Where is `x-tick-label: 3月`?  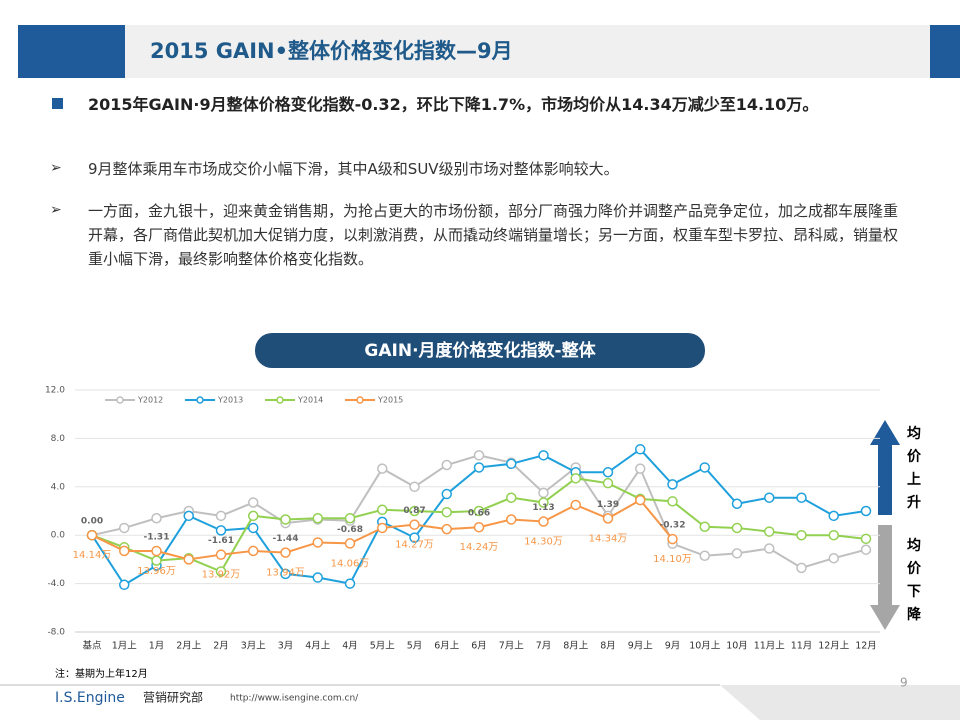
x-tick-label: 3月 is located at coordinates (286, 646).